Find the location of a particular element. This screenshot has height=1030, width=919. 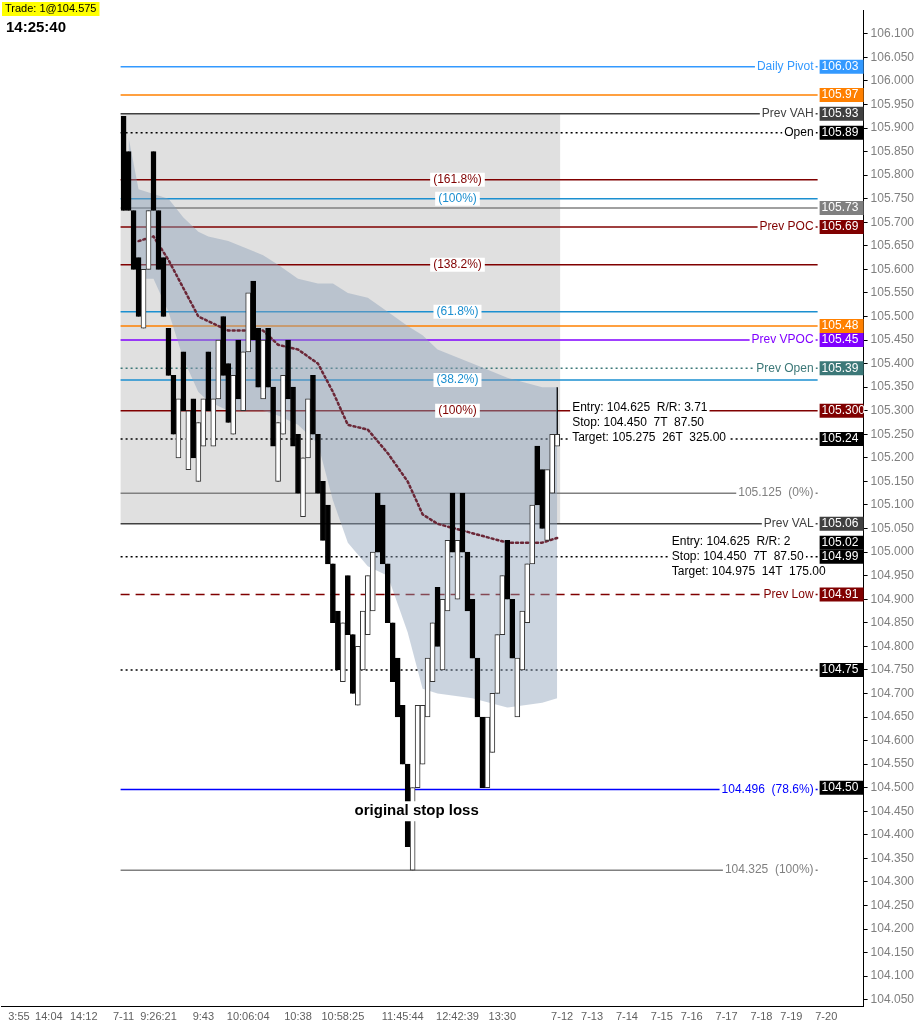

y-tick-label: 106.000 is located at coordinates (892, 80).